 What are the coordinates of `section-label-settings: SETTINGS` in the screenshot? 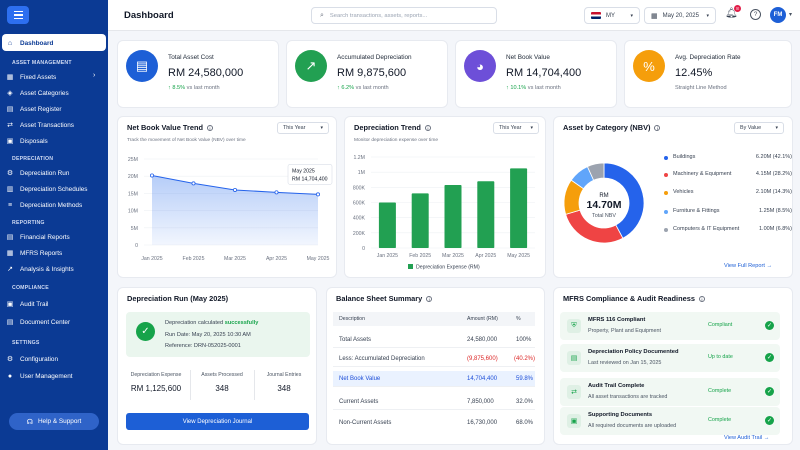 It's located at (26, 343).